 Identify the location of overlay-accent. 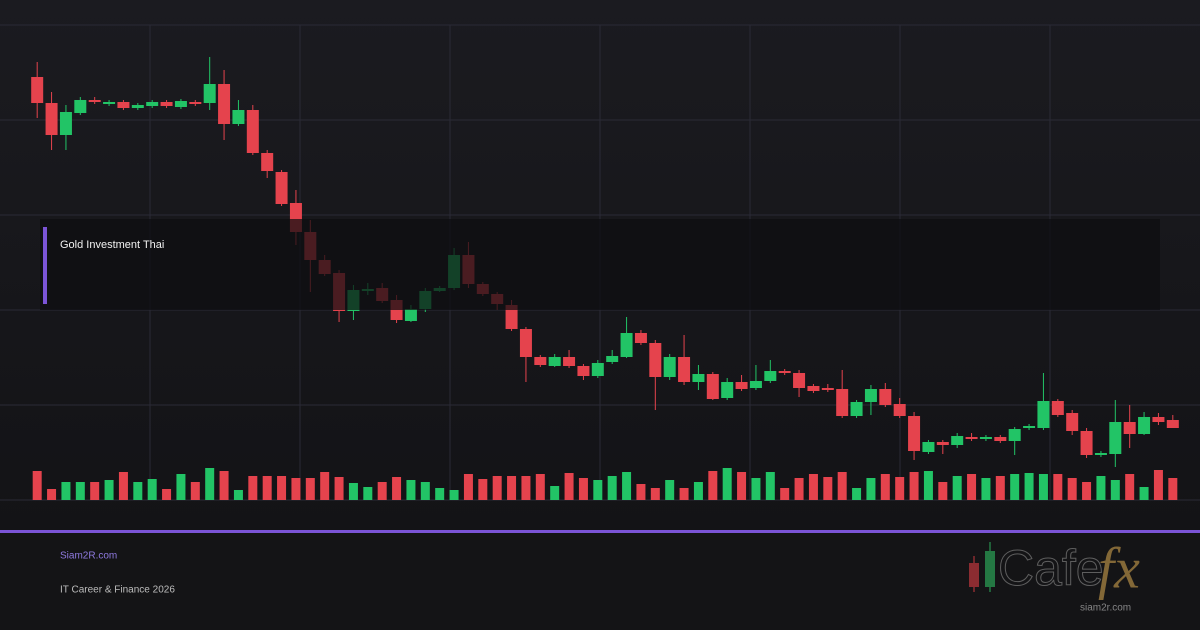
(45, 265).